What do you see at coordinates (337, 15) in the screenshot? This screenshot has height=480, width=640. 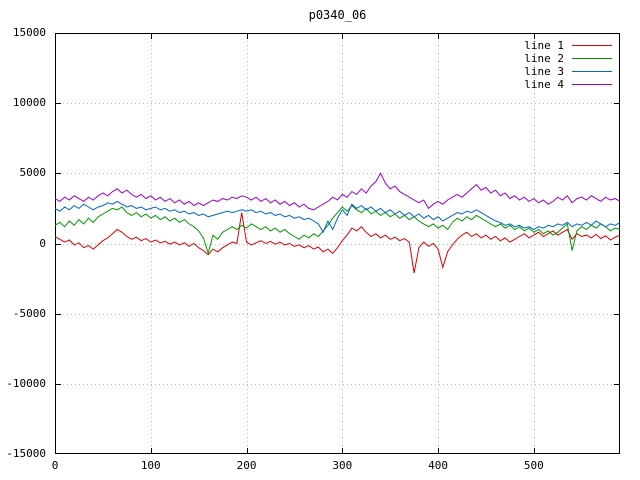 I see `chart-title: p0340_06` at bounding box center [337, 15].